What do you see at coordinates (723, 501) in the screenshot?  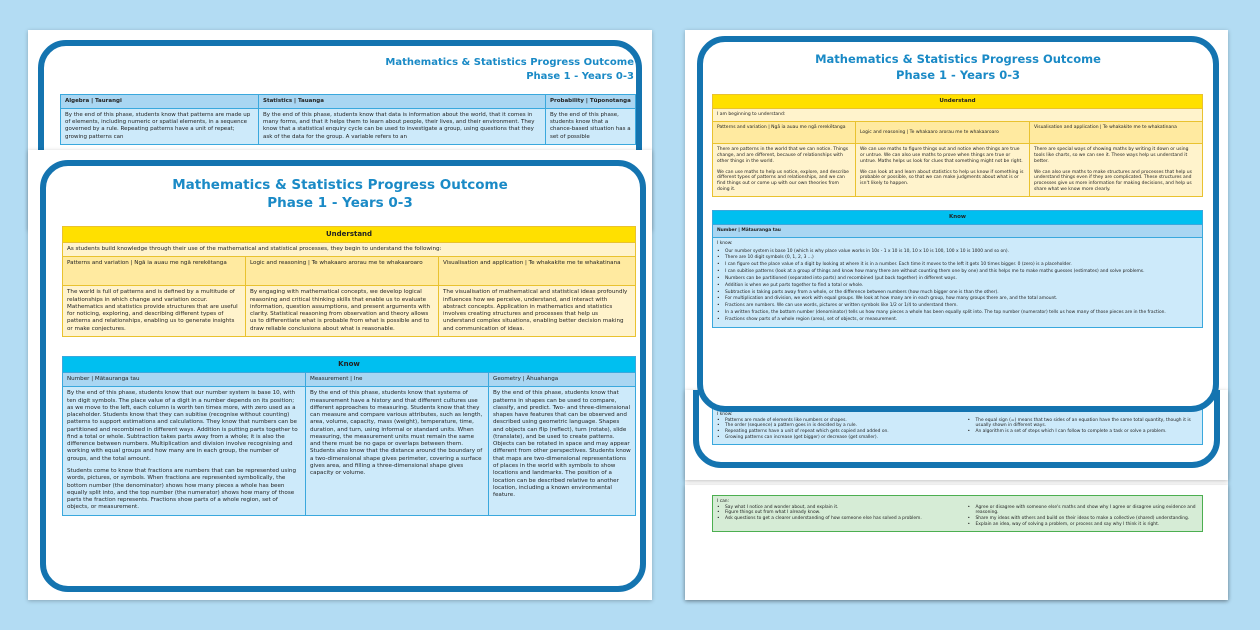 I see `i-can-intro: I can:` at bounding box center [723, 501].